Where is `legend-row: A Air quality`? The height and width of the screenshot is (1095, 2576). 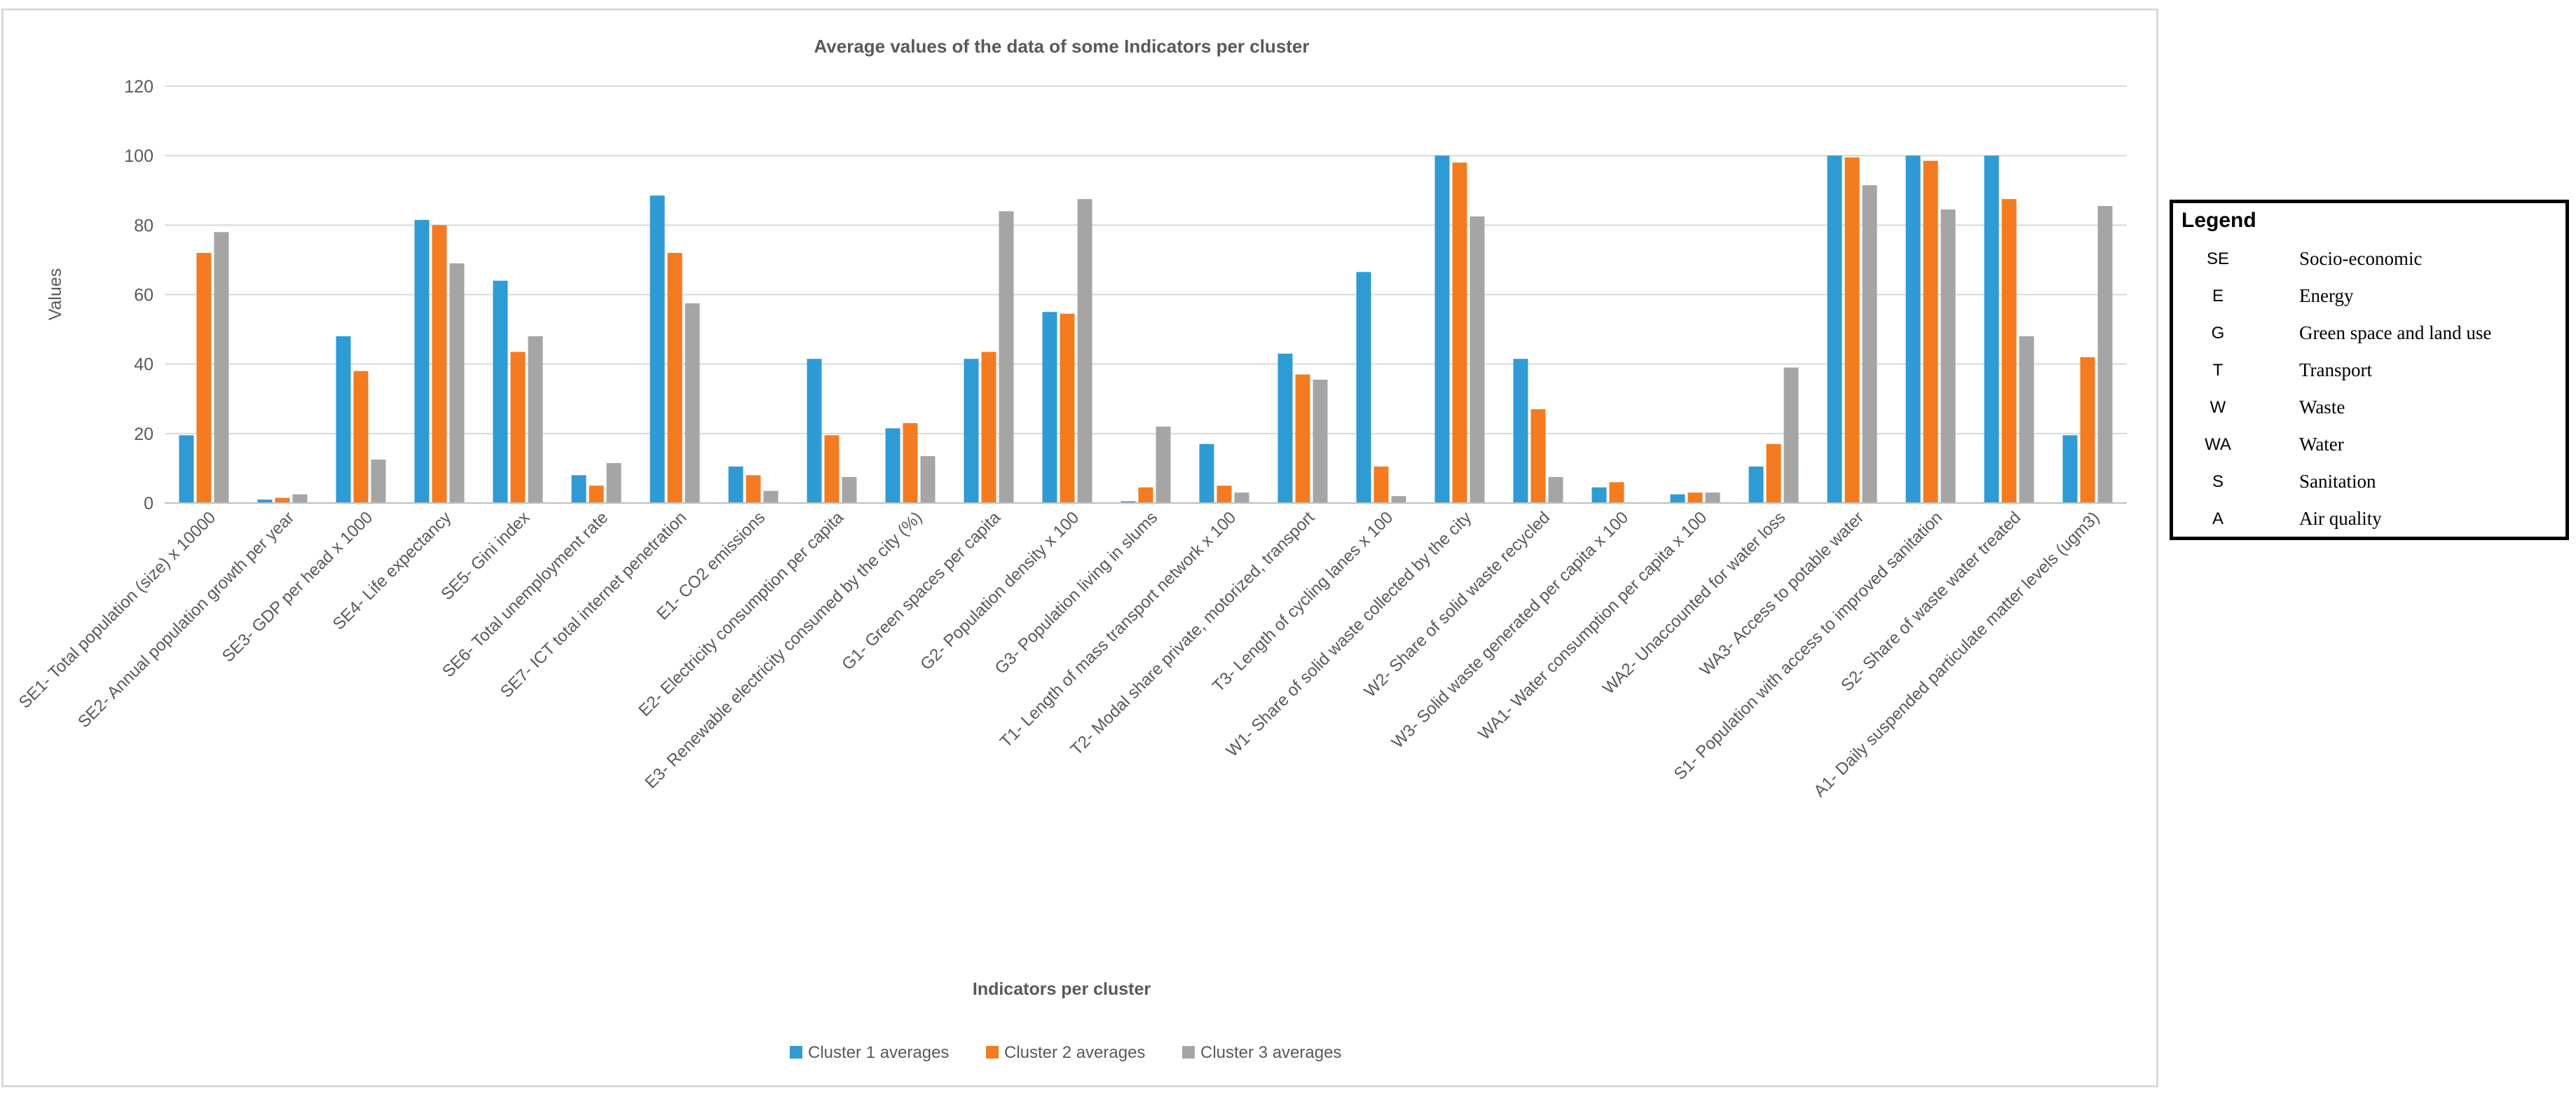 legend-row: A Air quality is located at coordinates (2369, 521).